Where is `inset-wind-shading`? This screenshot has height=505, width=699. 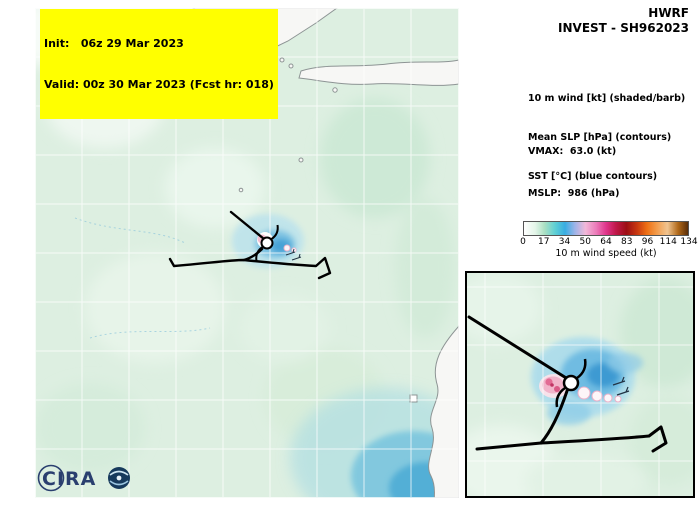
inset-wind-shading is located at coordinates (580, 384).